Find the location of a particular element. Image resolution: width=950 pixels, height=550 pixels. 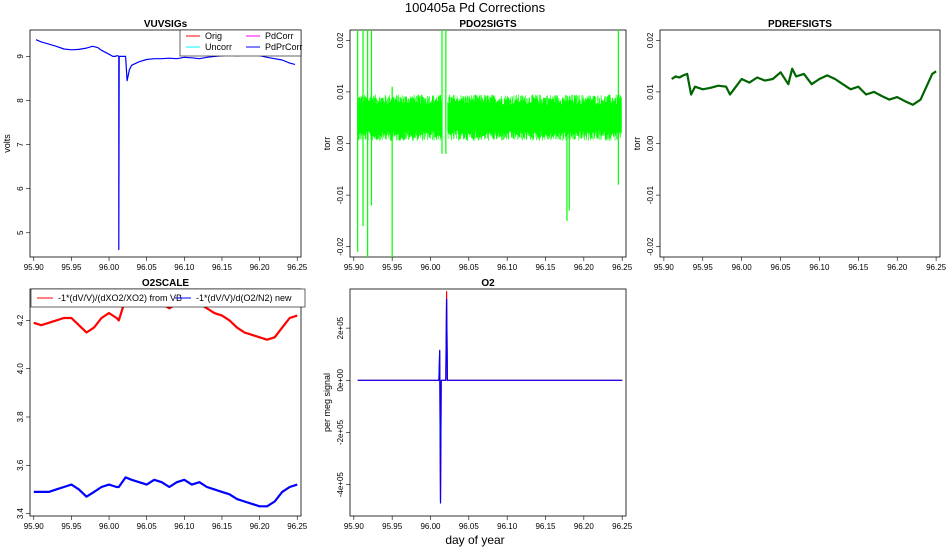

legend-label: PdCorr is located at coordinates (279, 36).